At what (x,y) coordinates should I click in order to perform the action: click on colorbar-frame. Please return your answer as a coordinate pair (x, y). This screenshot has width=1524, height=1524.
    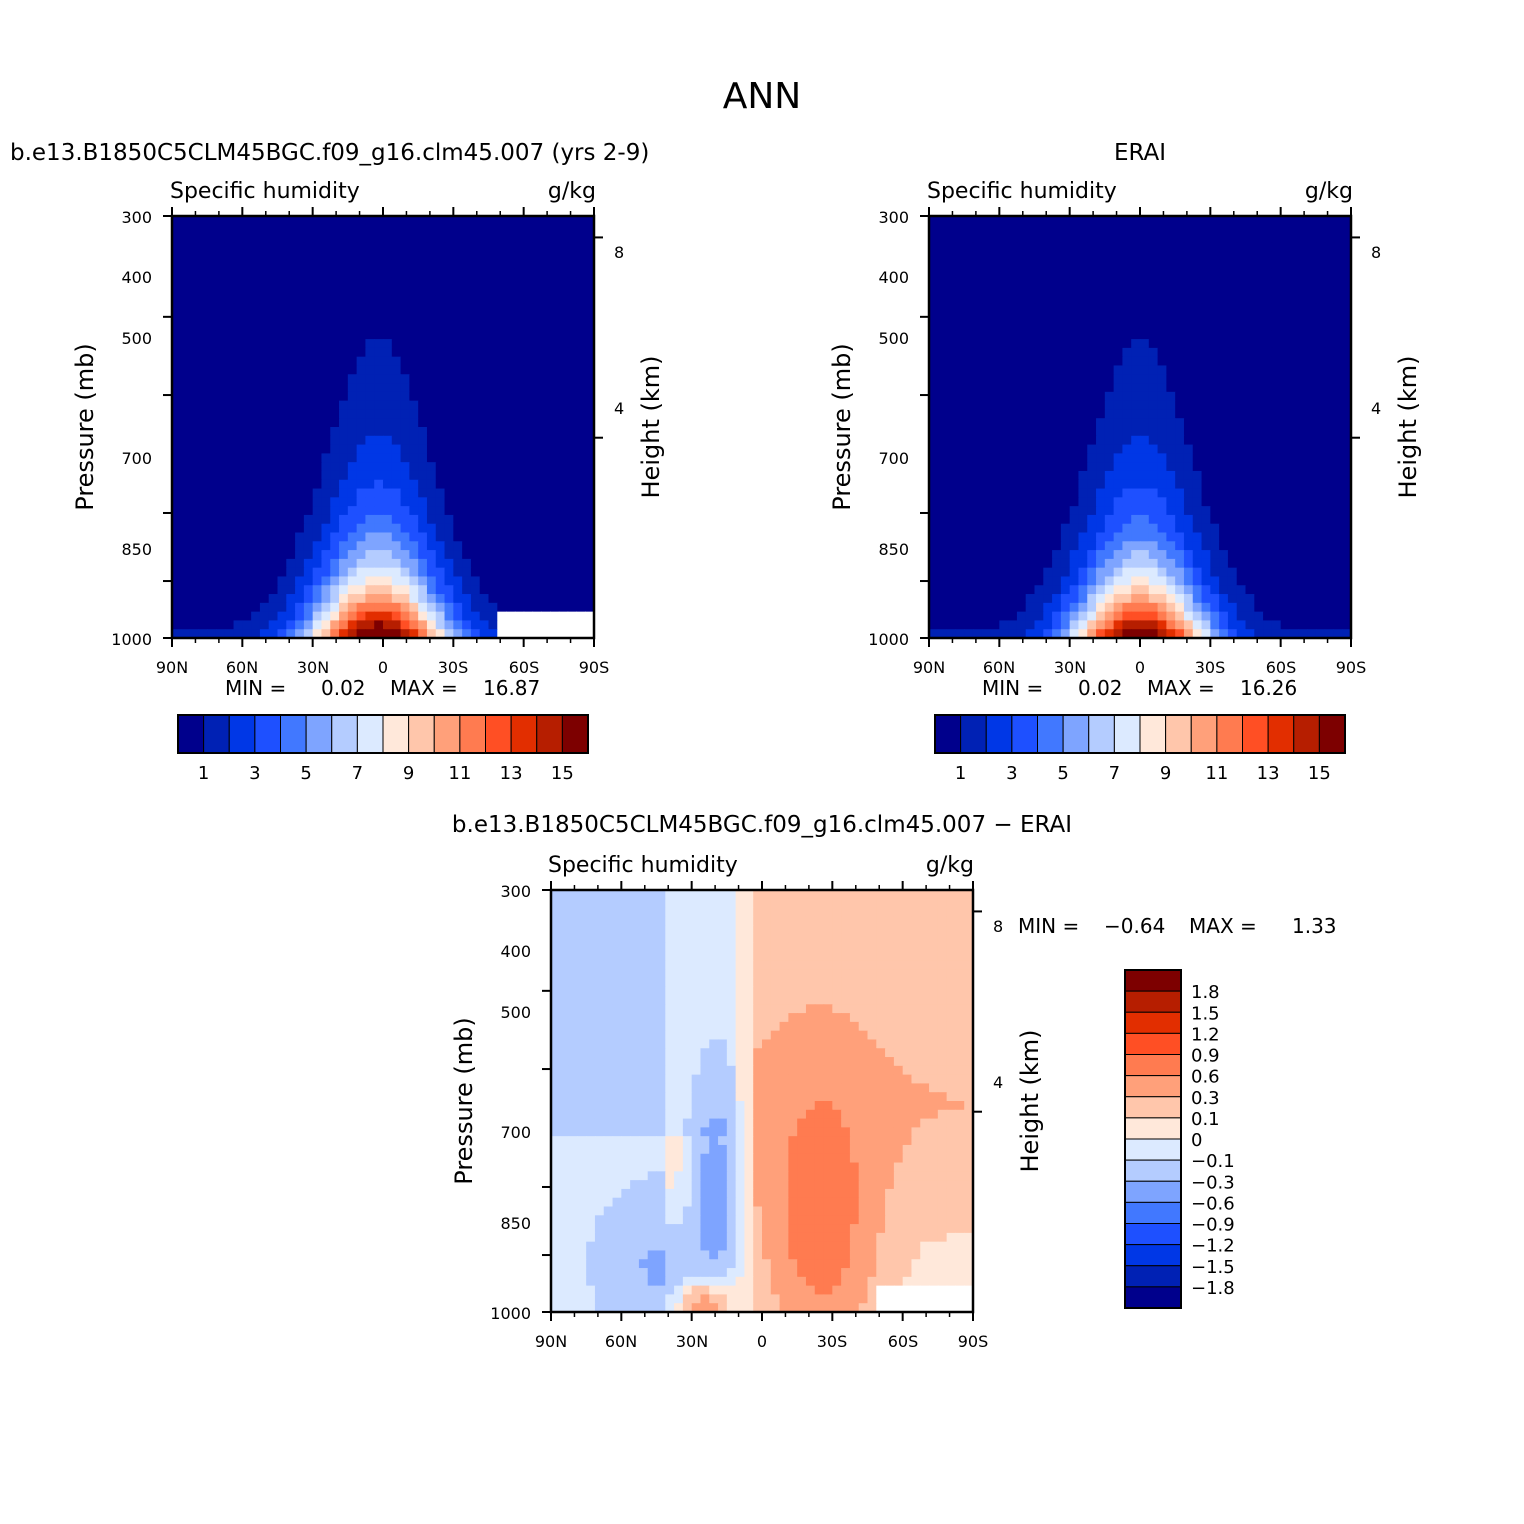
    Looking at the image, I should click on (1140, 734).